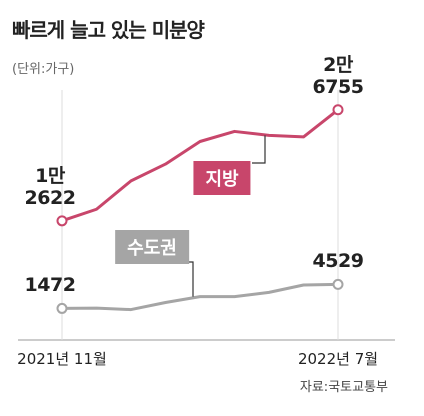  I want to click on x-tick-label: 2021년 11월, so click(62, 359).